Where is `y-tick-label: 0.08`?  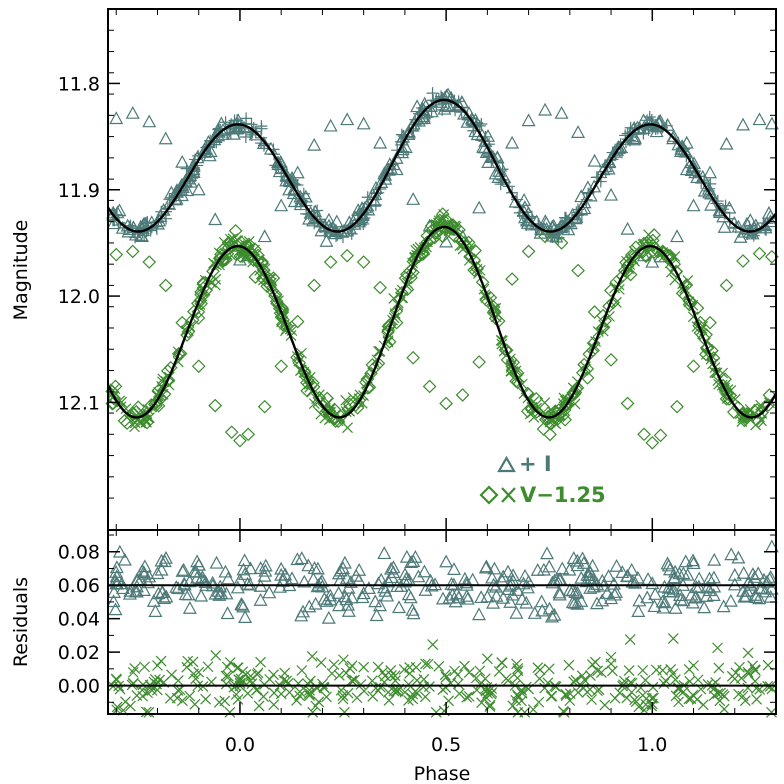
y-tick-label: 0.08 is located at coordinates (79, 553).